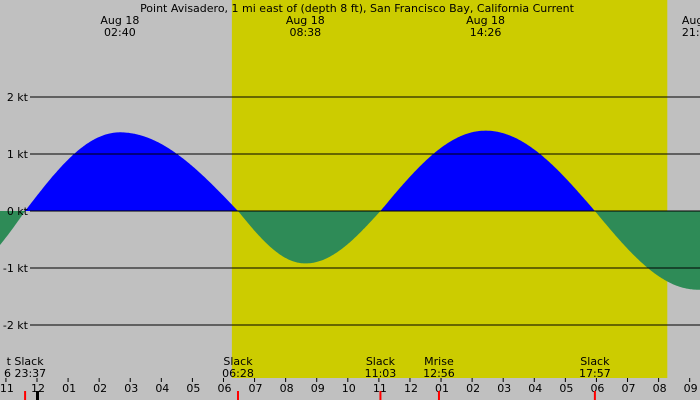 Image resolution: width=700 pixels, height=400 pixels. What do you see at coordinates (595, 373) in the screenshot?
I see `event-time: 17:57` at bounding box center [595, 373].